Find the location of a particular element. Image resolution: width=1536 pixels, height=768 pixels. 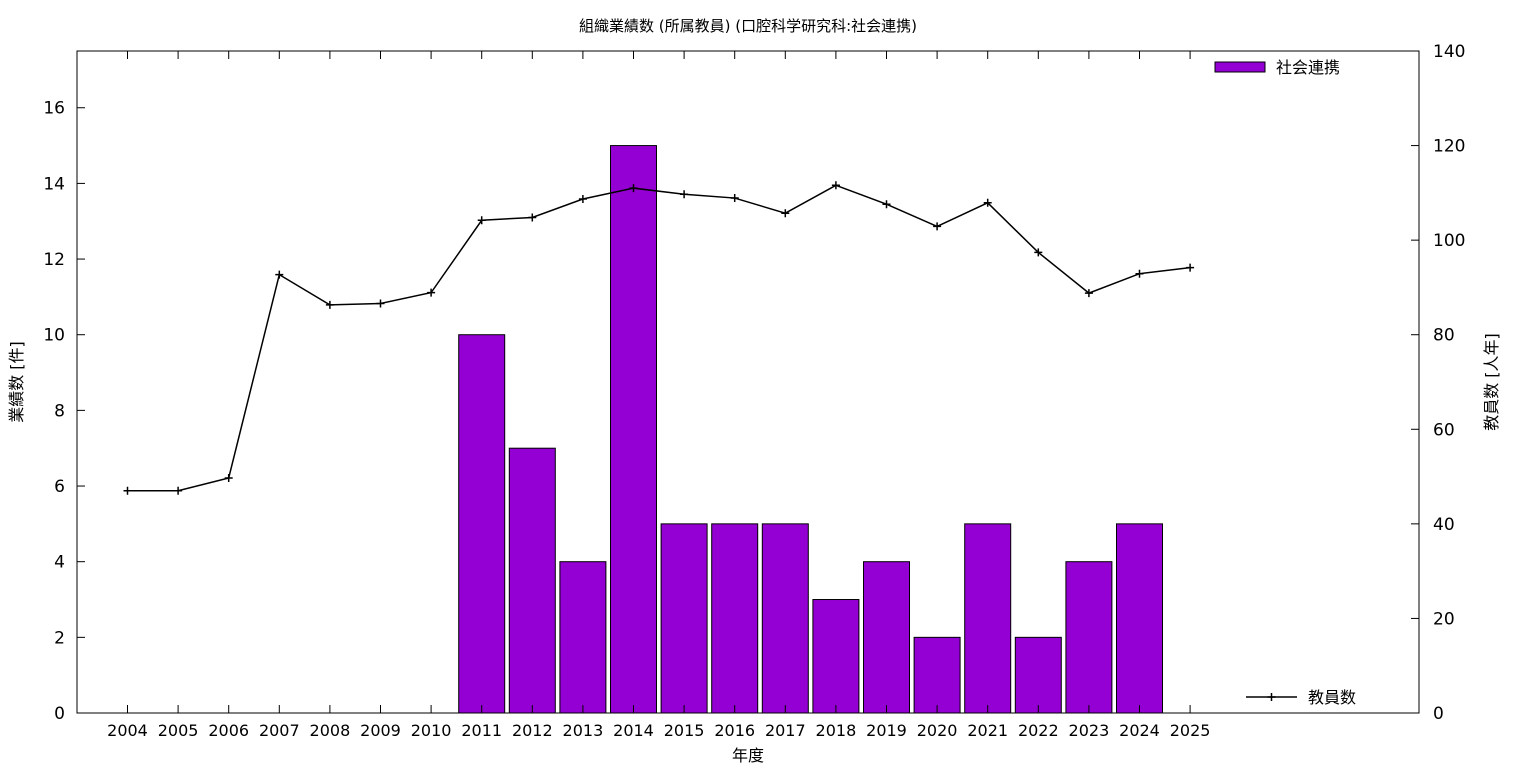

line-point-2022 is located at coordinates (1038, 252).